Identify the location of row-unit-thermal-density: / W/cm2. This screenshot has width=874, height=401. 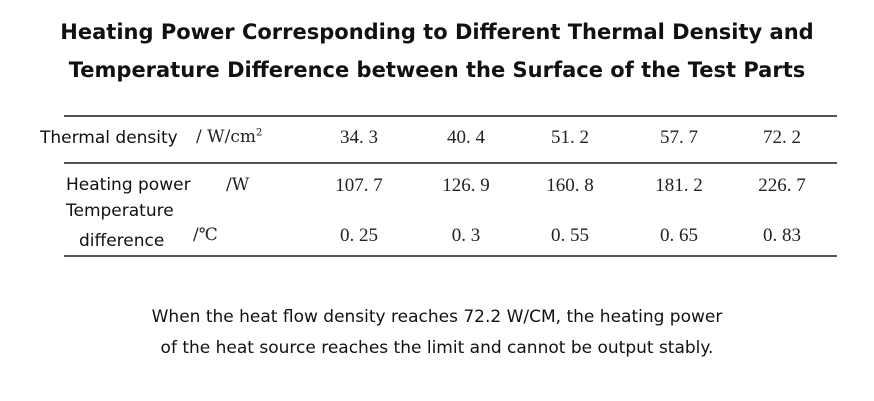
(229, 137).